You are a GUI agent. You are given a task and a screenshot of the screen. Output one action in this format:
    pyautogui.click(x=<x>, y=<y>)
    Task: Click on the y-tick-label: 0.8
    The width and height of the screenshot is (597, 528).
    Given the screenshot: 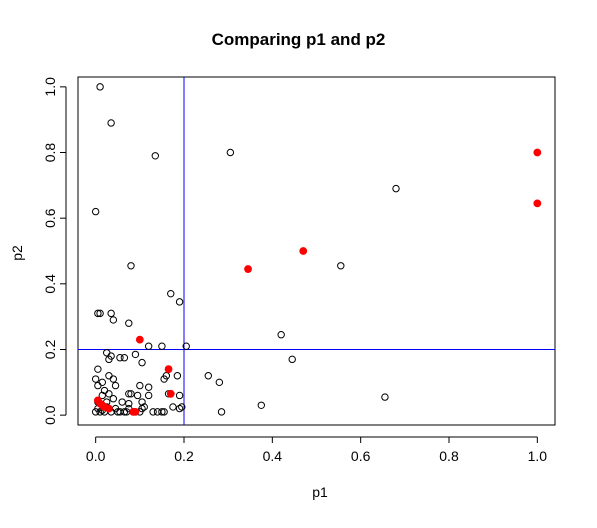 What is the action you would take?
    pyautogui.click(x=50, y=153)
    